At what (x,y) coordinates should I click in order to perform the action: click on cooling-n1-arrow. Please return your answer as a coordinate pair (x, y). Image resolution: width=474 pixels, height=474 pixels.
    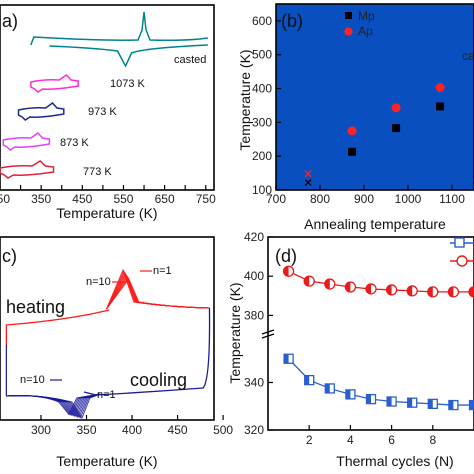
    Looking at the image, I should click on (90, 393).